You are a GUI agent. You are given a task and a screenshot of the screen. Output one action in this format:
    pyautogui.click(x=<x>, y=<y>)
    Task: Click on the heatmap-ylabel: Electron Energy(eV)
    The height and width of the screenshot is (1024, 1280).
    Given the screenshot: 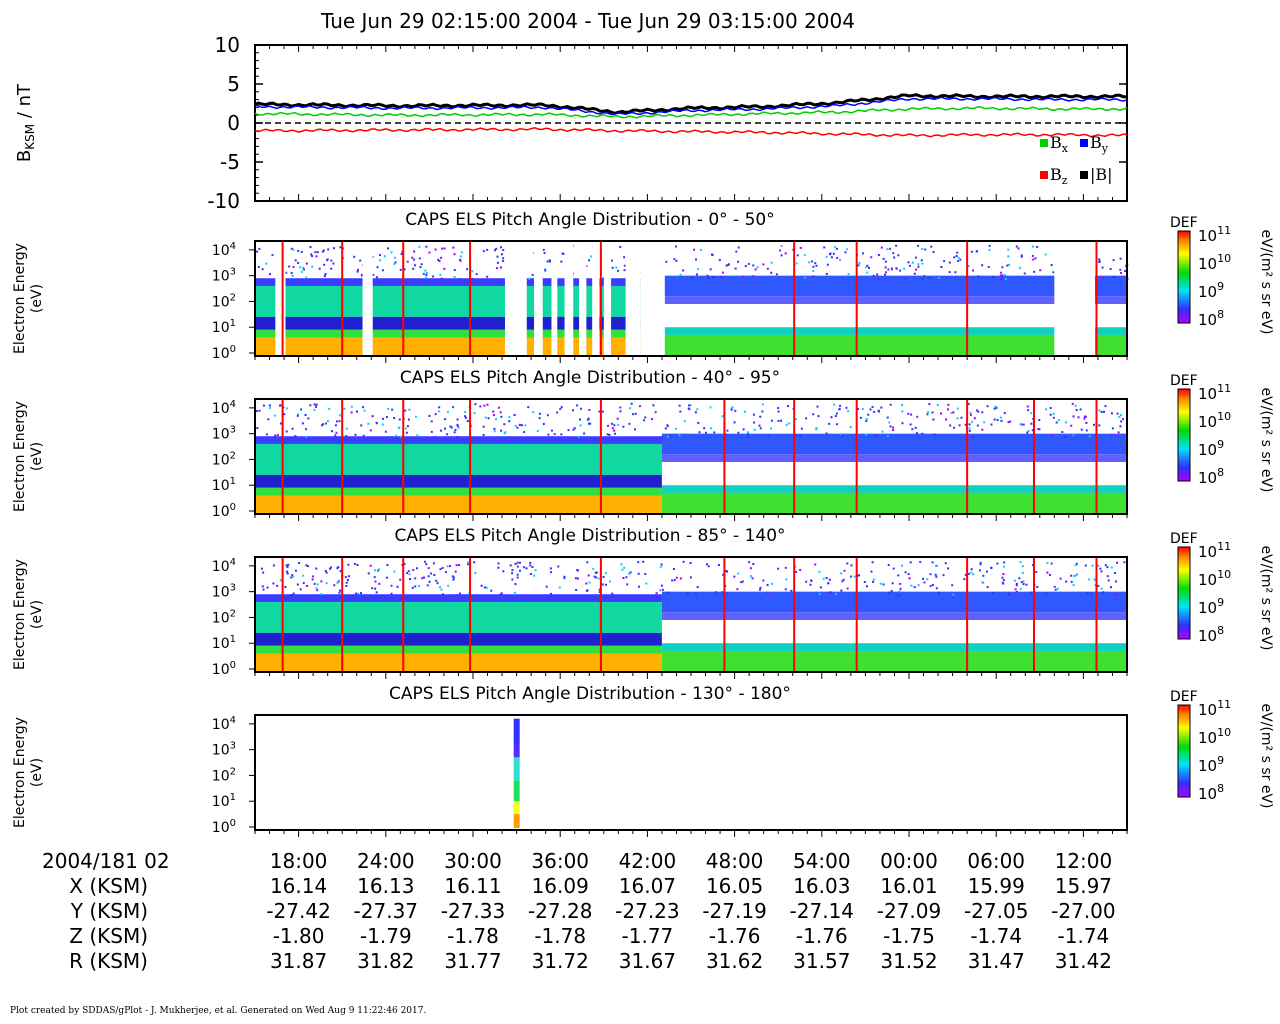 What is the action you would take?
    pyautogui.click(x=28, y=772)
    